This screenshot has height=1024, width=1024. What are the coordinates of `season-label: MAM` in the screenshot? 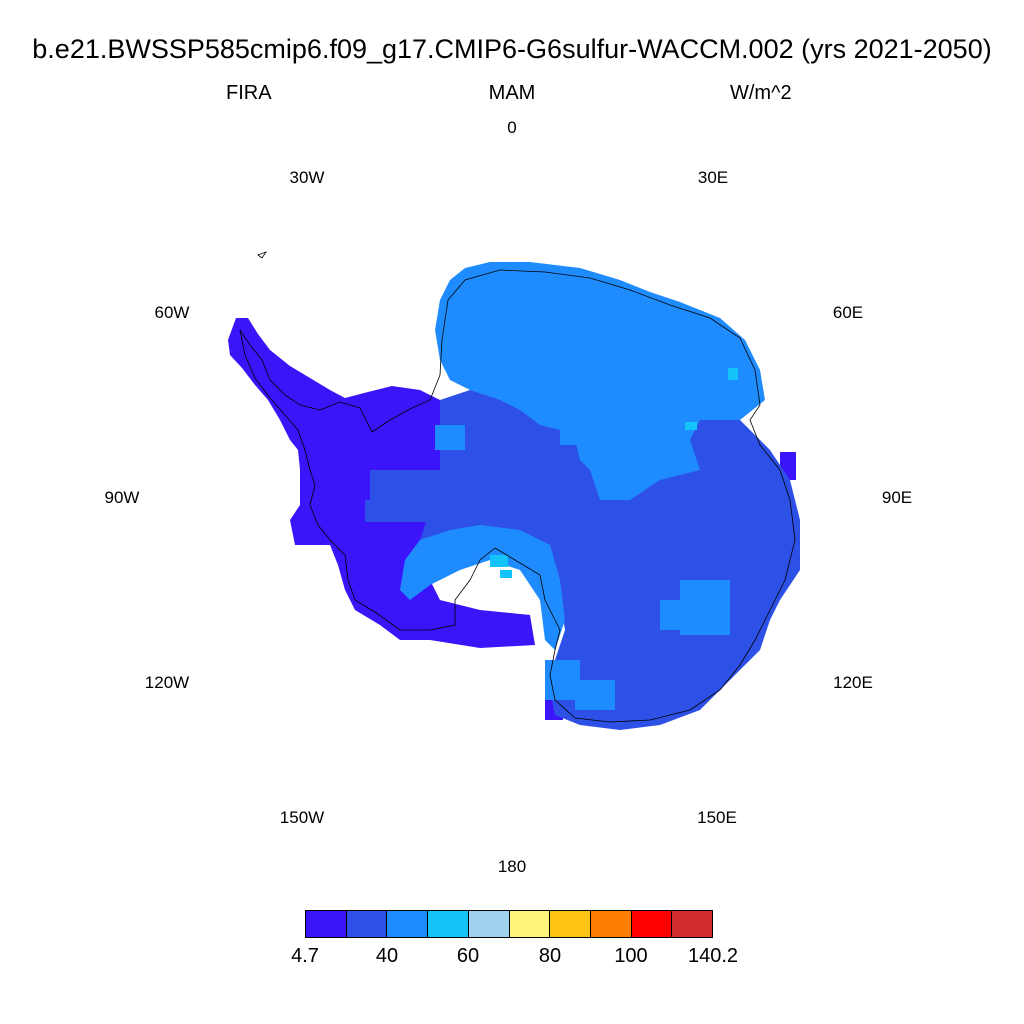 It's located at (512, 93).